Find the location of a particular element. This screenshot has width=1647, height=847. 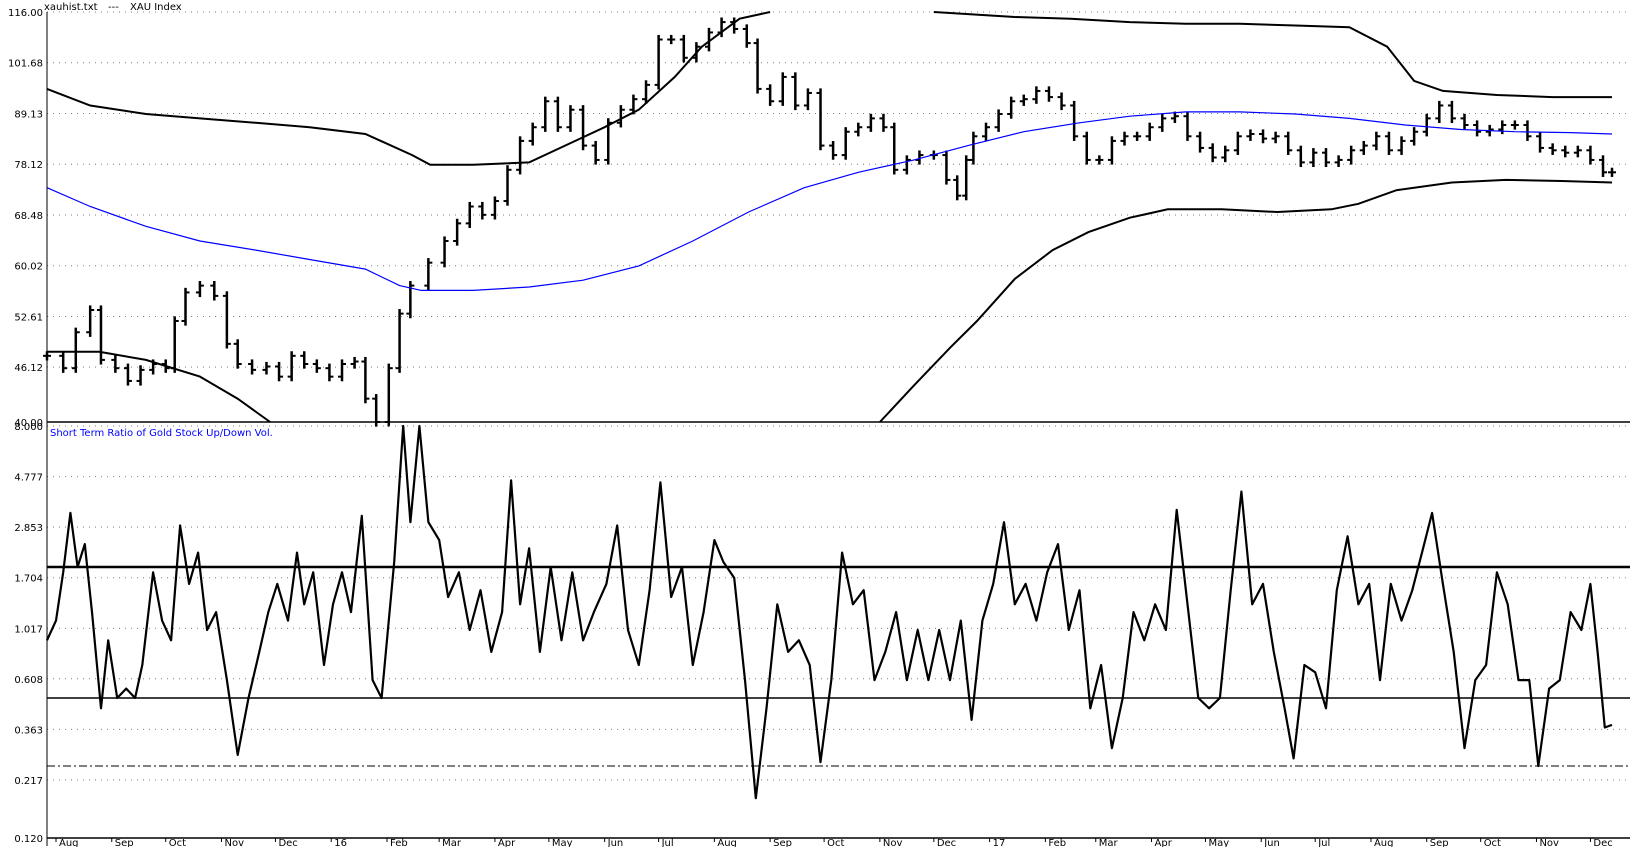

y-tick-label: 1.017 is located at coordinates (28, 629).